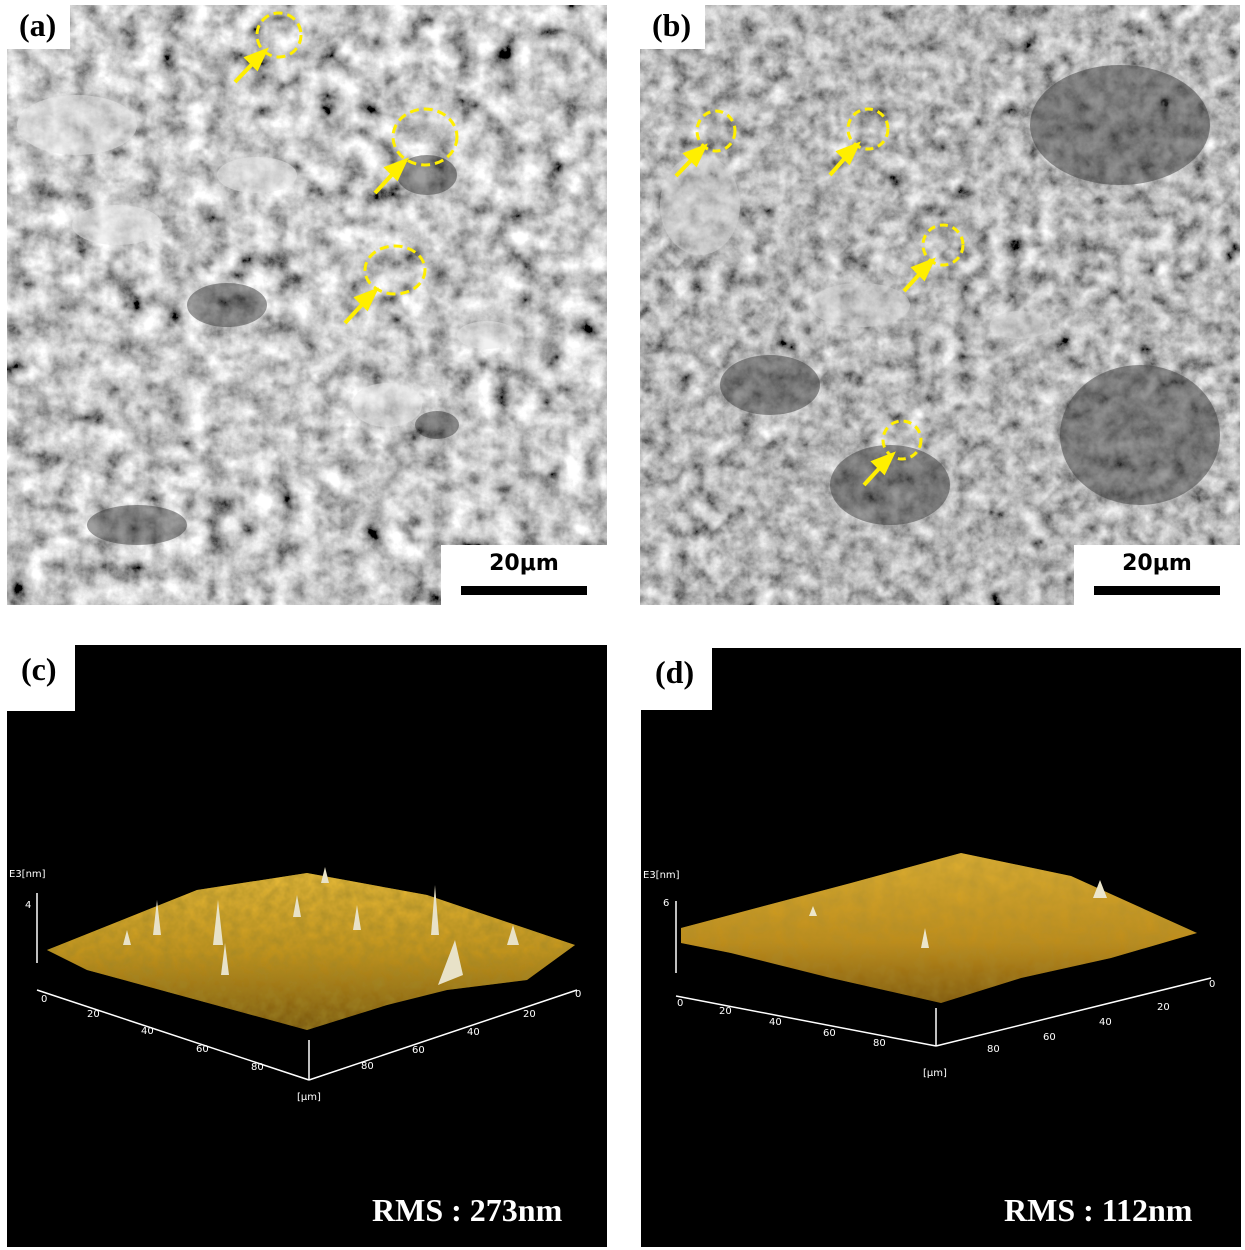  I want to click on annotations-a, so click(346, 168).